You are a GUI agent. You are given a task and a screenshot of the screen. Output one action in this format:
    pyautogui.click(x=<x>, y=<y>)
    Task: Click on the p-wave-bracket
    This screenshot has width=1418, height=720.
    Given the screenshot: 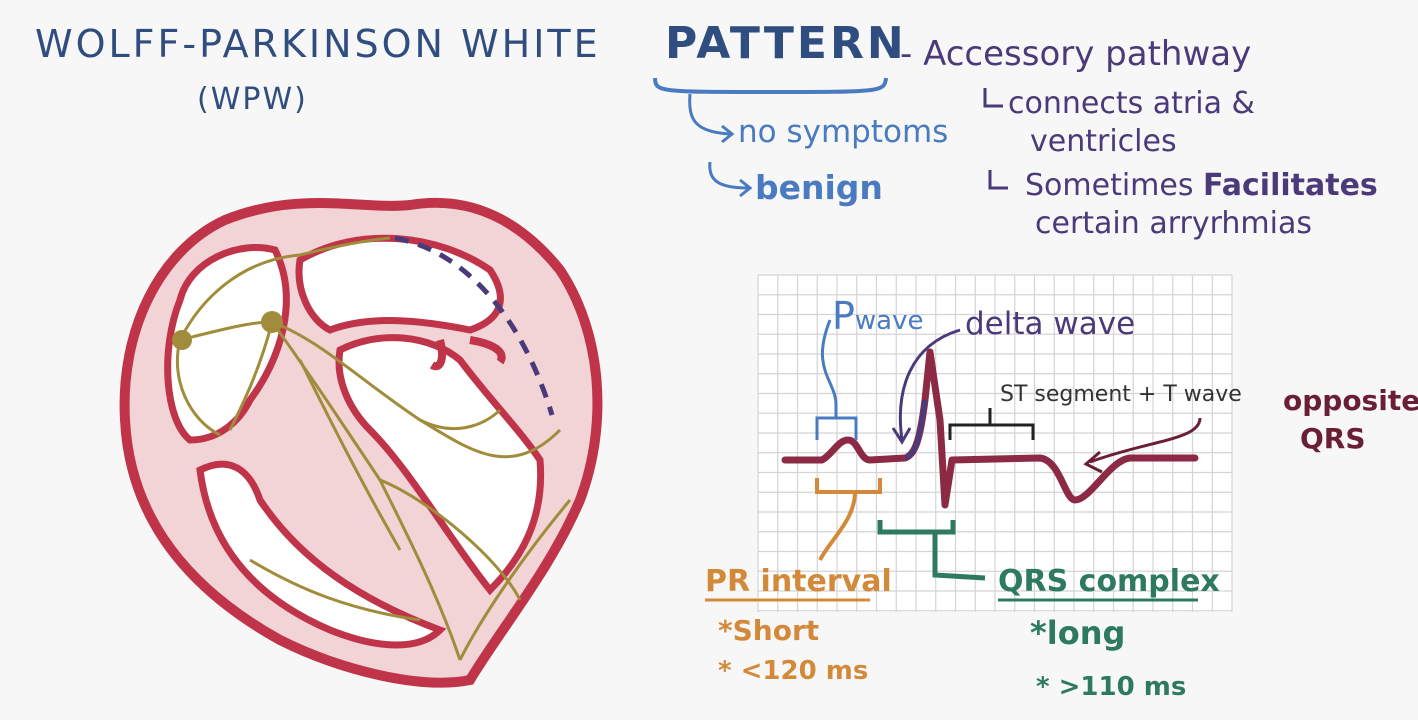 What is the action you would take?
    pyautogui.click(x=836, y=379)
    